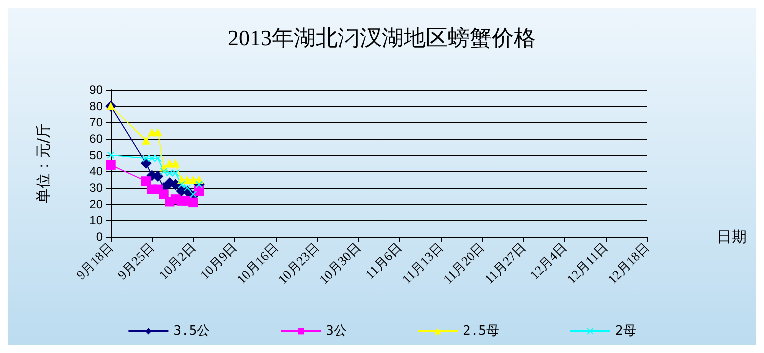 This screenshot has height=353, width=764. I want to click on y-tick-label: 60, so click(97, 139).